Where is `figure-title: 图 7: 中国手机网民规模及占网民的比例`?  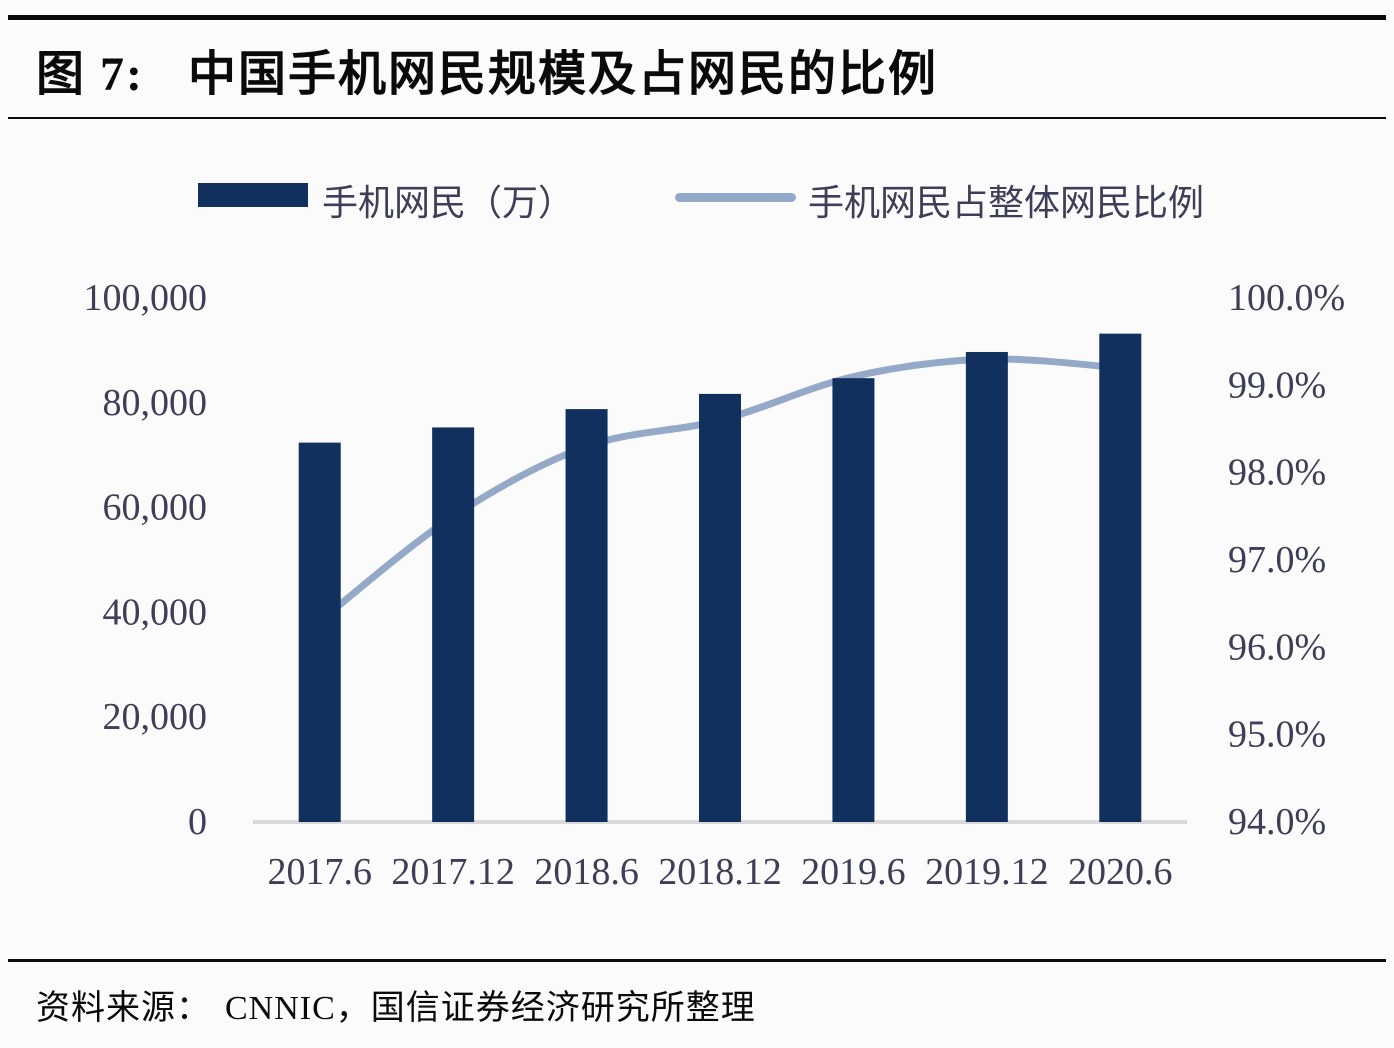 figure-title: 图 7: 中国手机网民规模及占网民的比例 is located at coordinates (696, 69).